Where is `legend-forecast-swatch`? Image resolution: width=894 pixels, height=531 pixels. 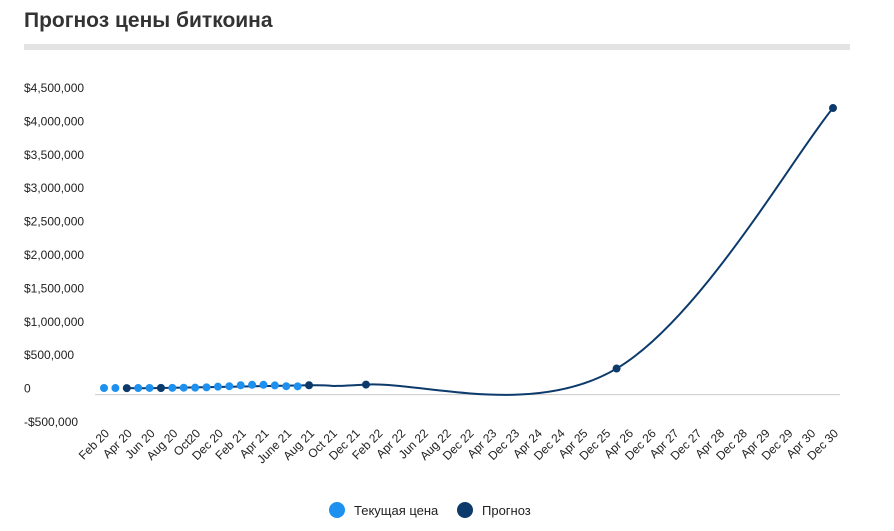
legend-forecast-swatch is located at coordinates (465, 510).